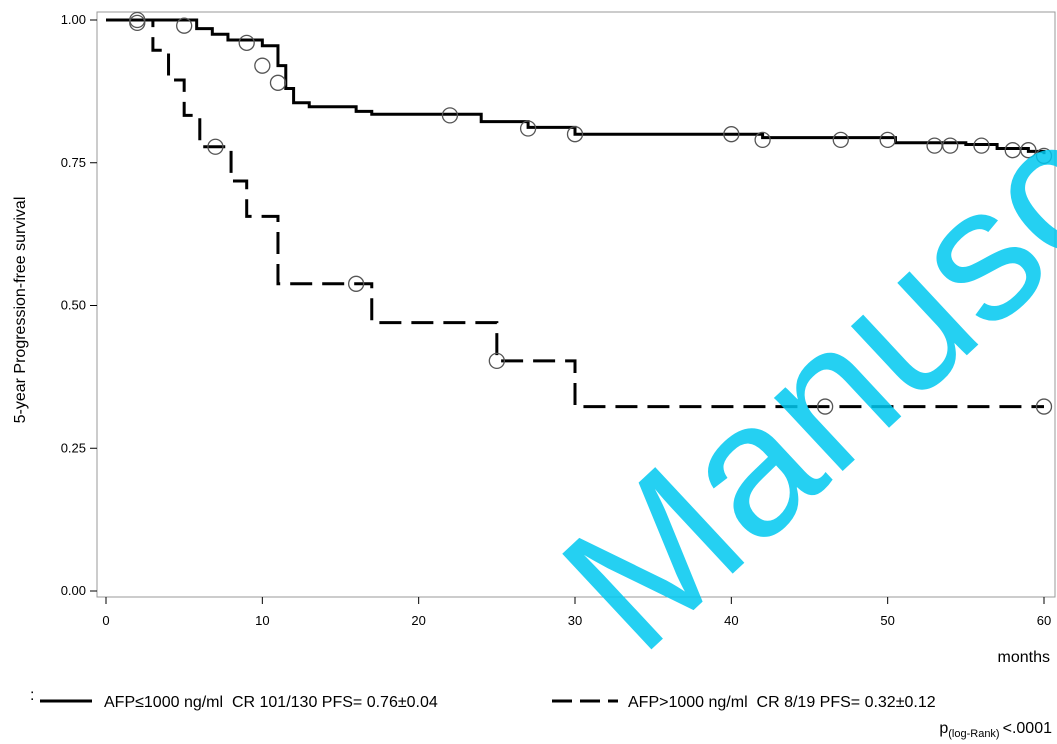 The width and height of the screenshot is (1057, 744). I want to click on y-tick-label: 1.00, so click(73, 19).